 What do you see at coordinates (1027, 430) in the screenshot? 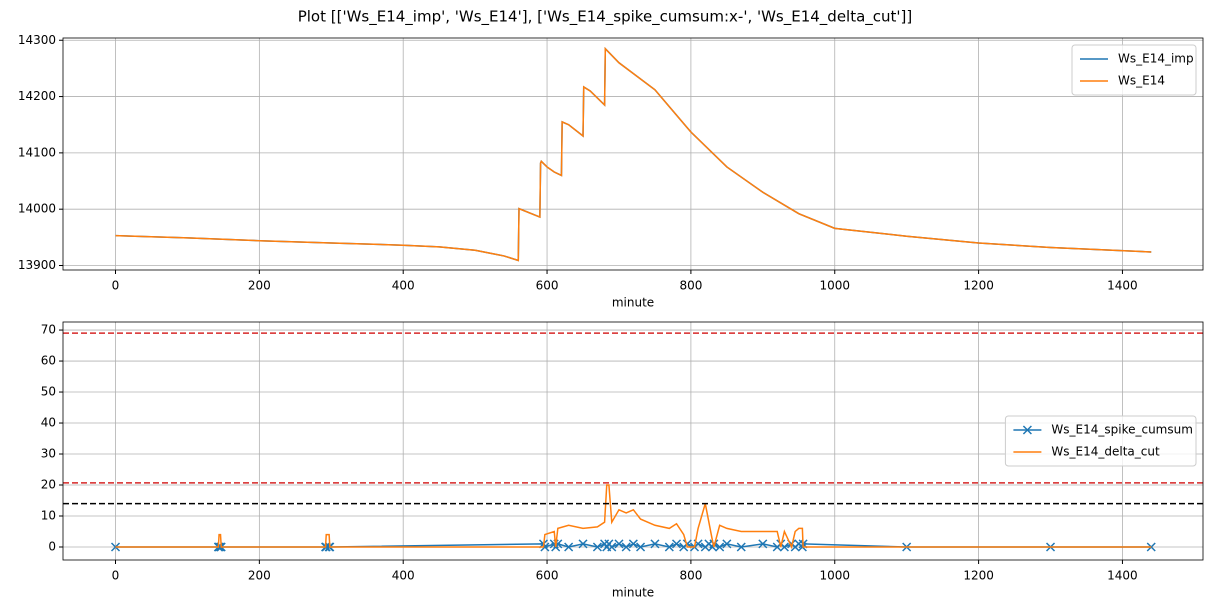
I see `legend-marker` at bounding box center [1027, 430].